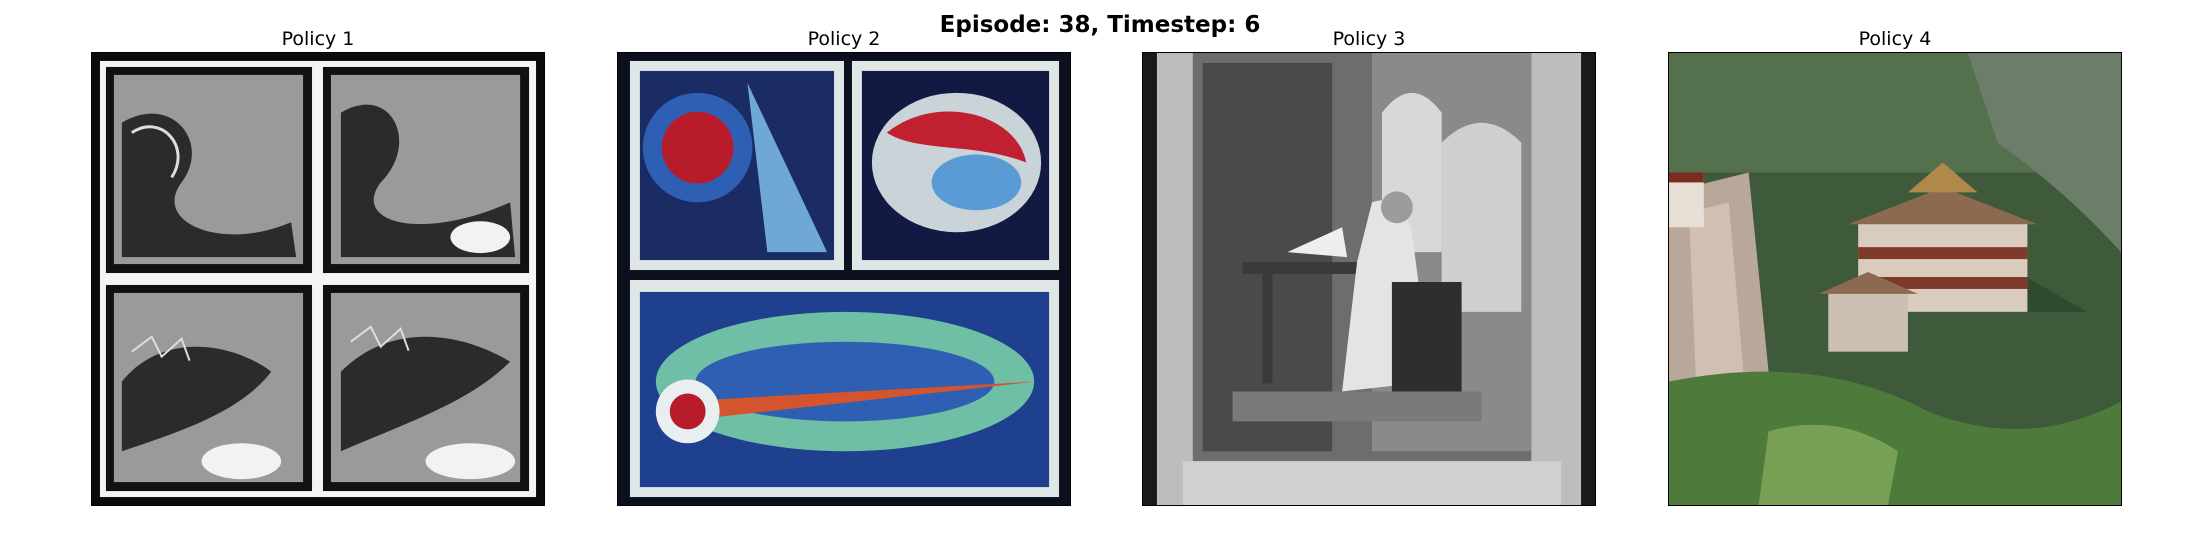  I want to click on policy-1-title: Policy 1, so click(318, 39).